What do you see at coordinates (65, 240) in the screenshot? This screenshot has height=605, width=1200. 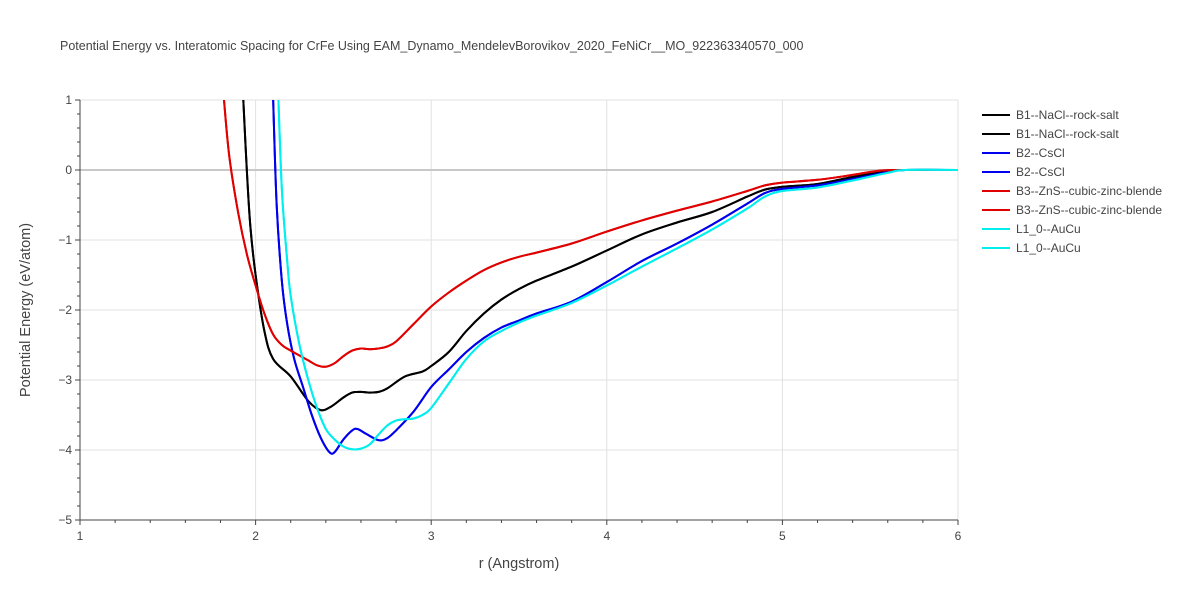 I see `y-tick-label: −1` at bounding box center [65, 240].